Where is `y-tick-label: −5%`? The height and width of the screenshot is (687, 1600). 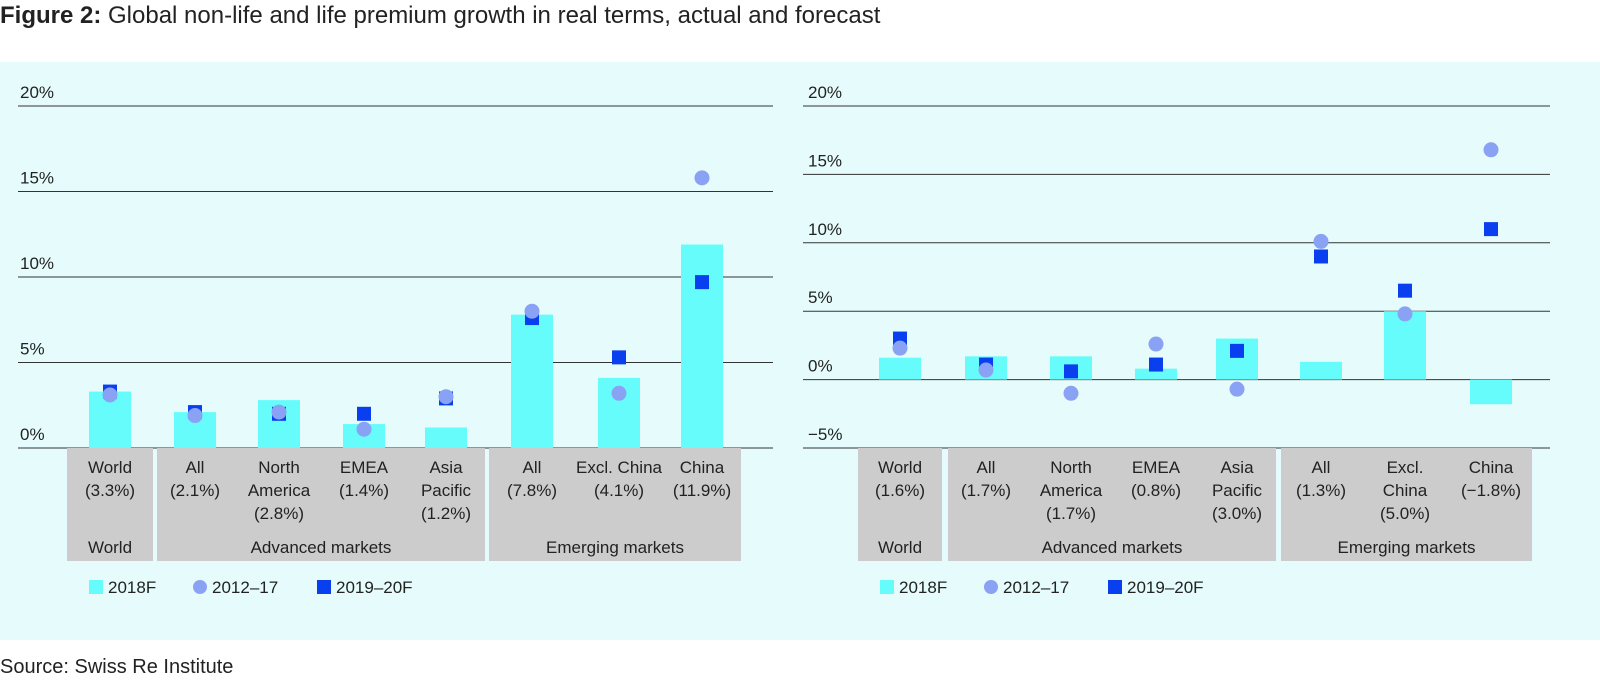
y-tick-label: −5% is located at coordinates (825, 434).